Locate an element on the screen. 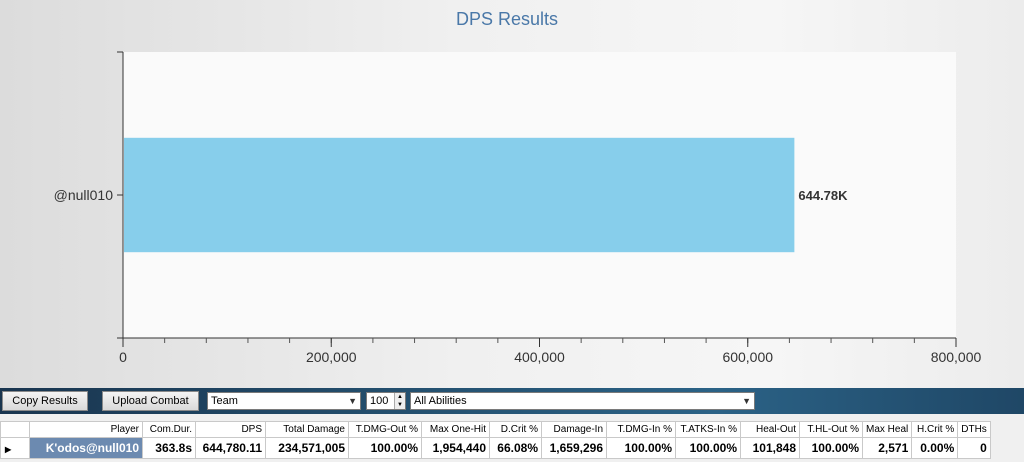 This screenshot has height=462, width=1024. cell-d-crit: 66.08% is located at coordinates (515, 448).